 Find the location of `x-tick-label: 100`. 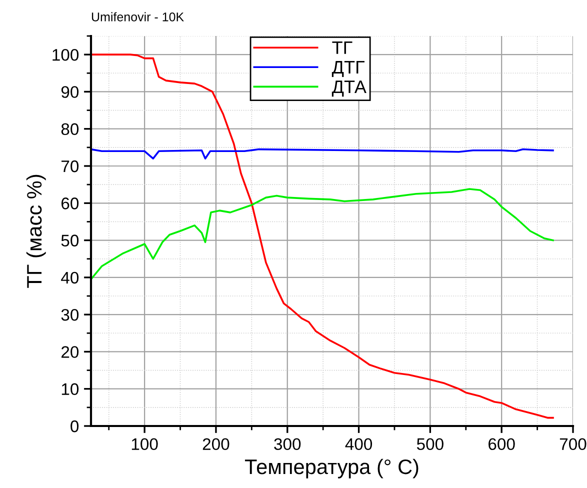

x-tick-label: 100 is located at coordinates (145, 444).